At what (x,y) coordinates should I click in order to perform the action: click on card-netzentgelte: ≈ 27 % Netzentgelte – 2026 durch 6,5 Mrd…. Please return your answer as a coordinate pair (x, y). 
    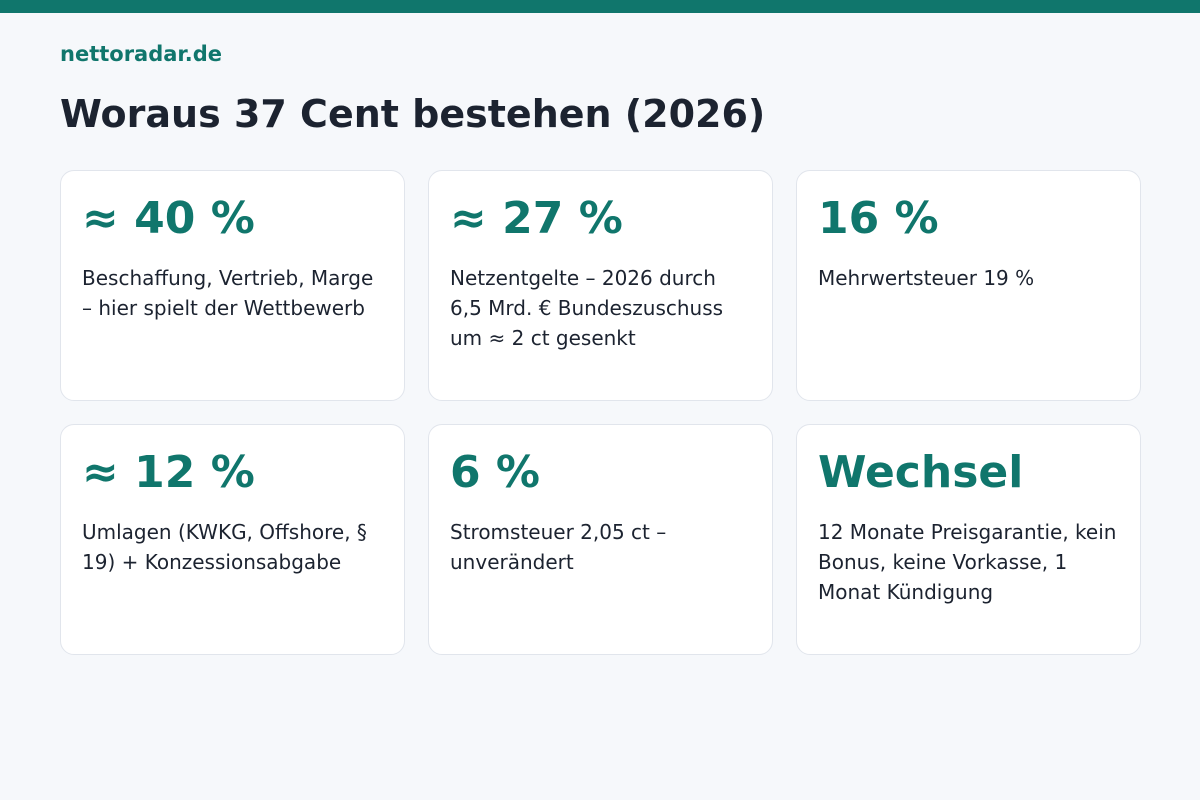
    Looking at the image, I should click on (600, 285).